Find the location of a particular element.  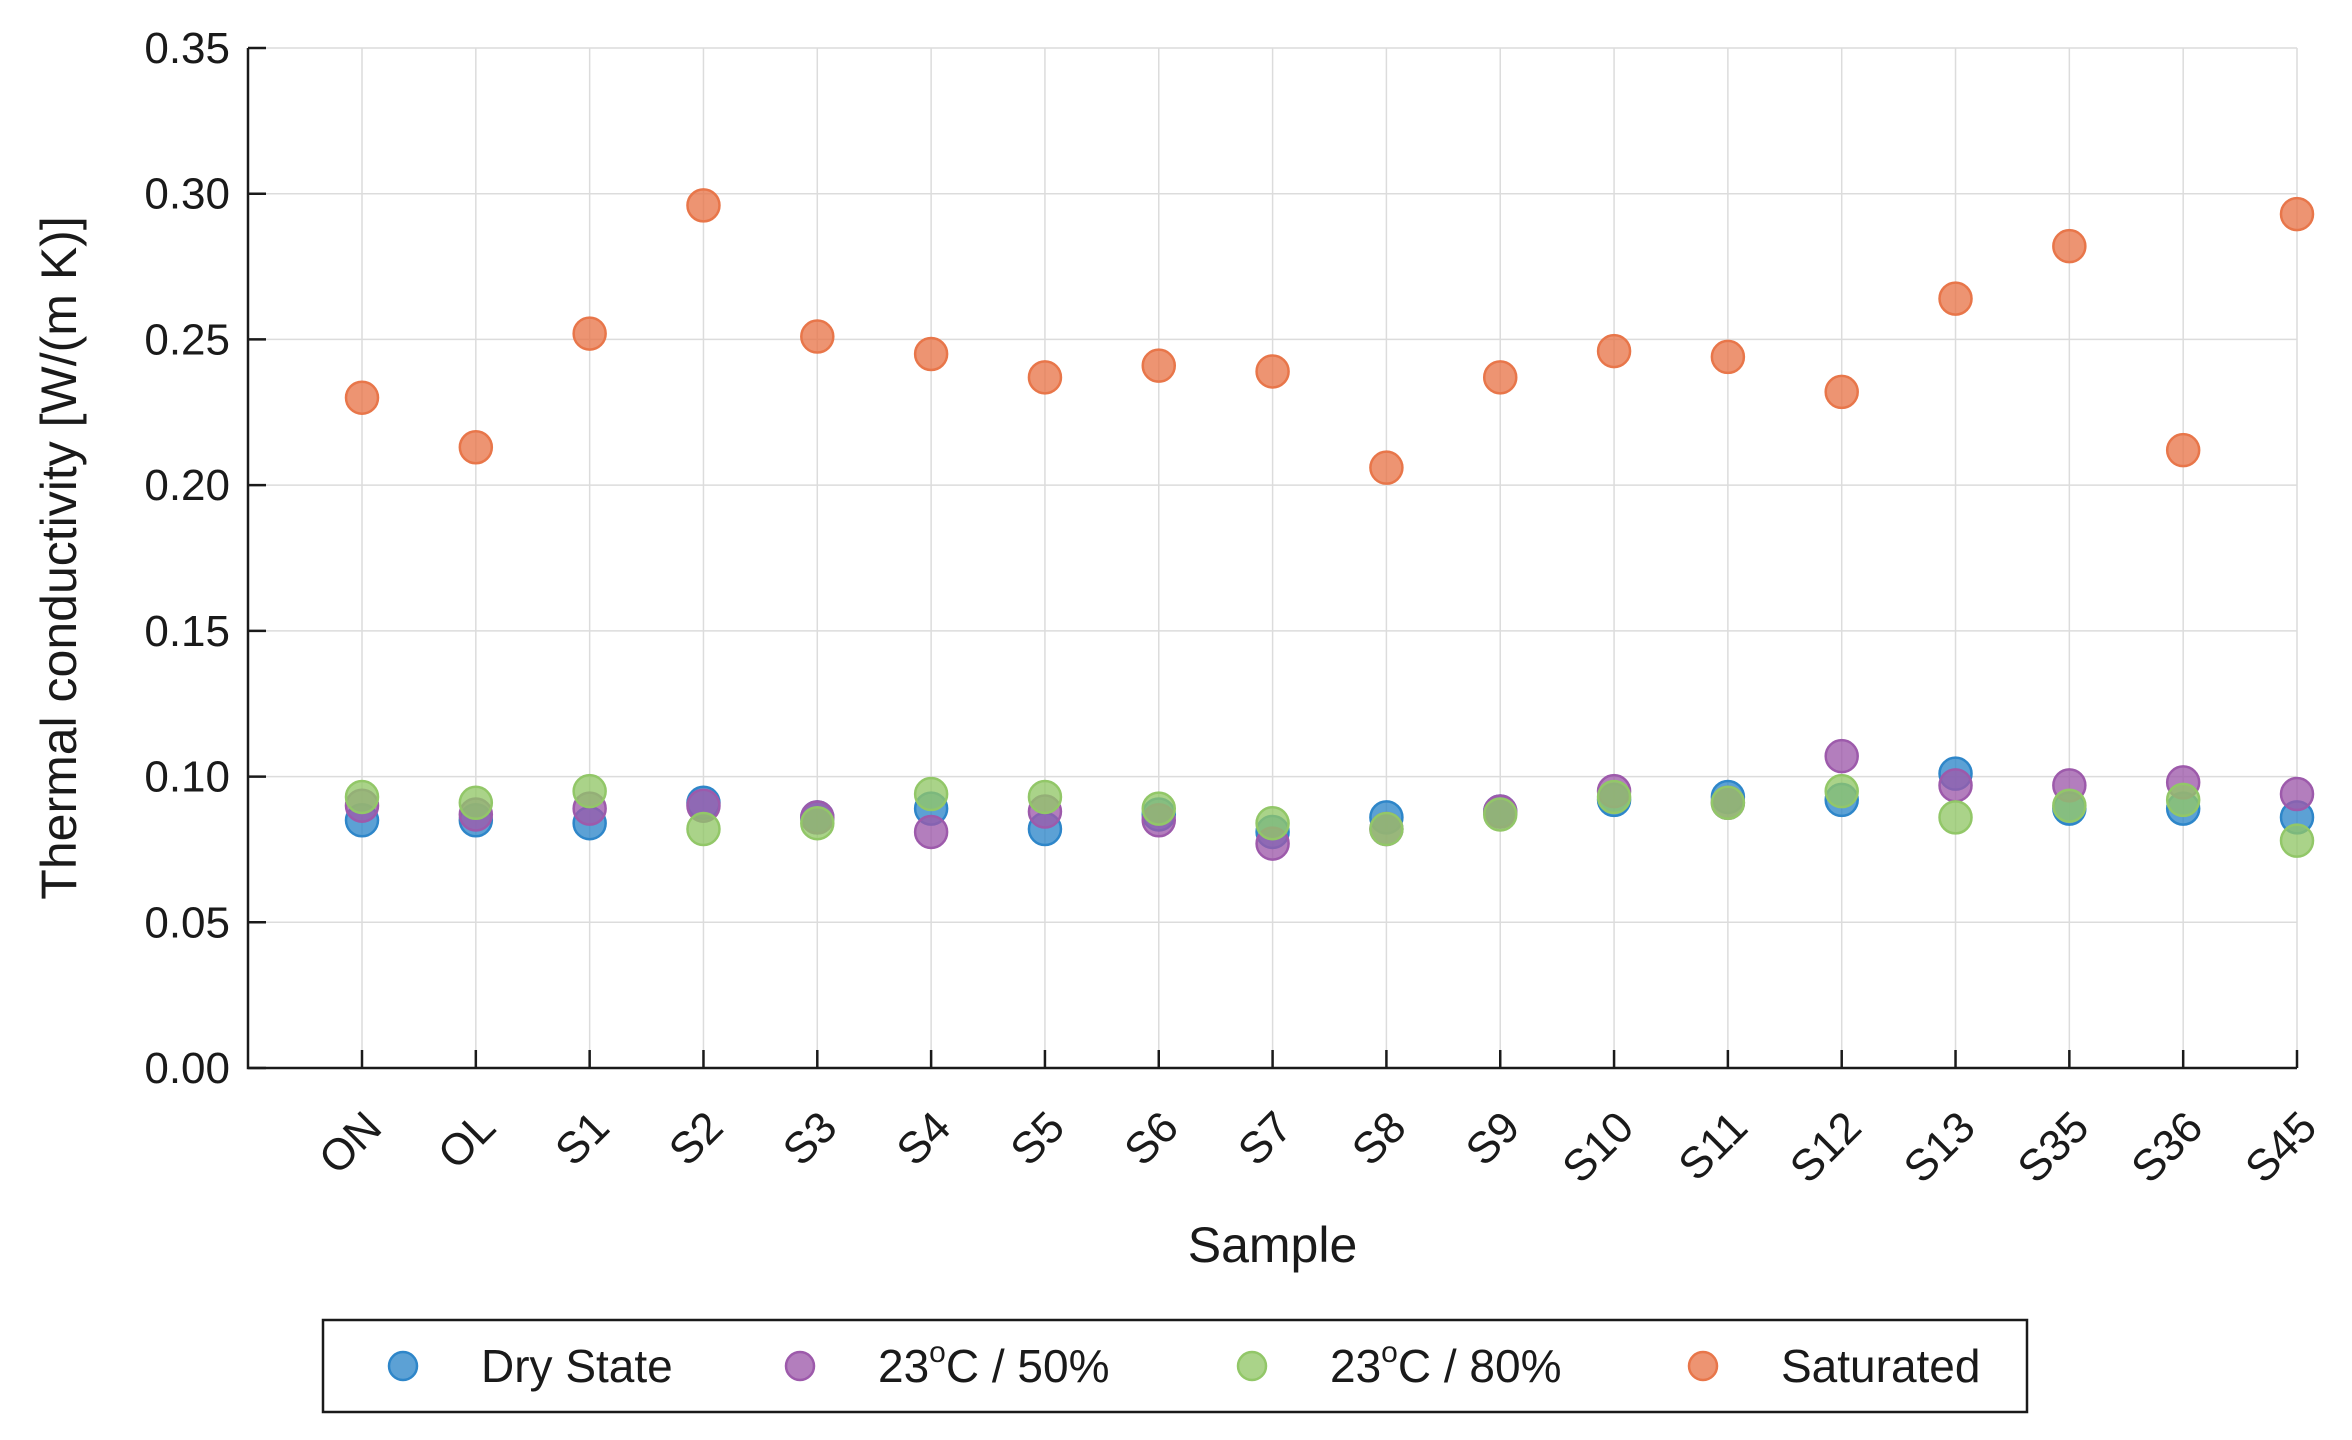

x-tick-label: ON is located at coordinates (350, 1142).